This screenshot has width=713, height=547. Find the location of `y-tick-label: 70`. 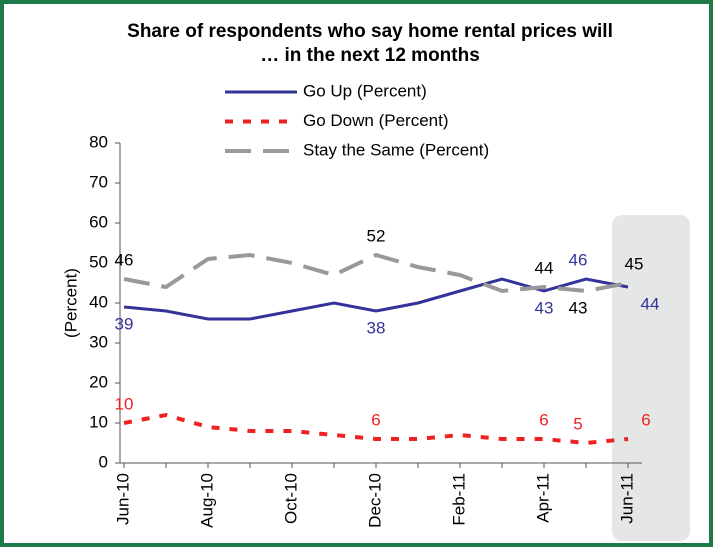

y-tick-label: 70 is located at coordinates (98, 181).